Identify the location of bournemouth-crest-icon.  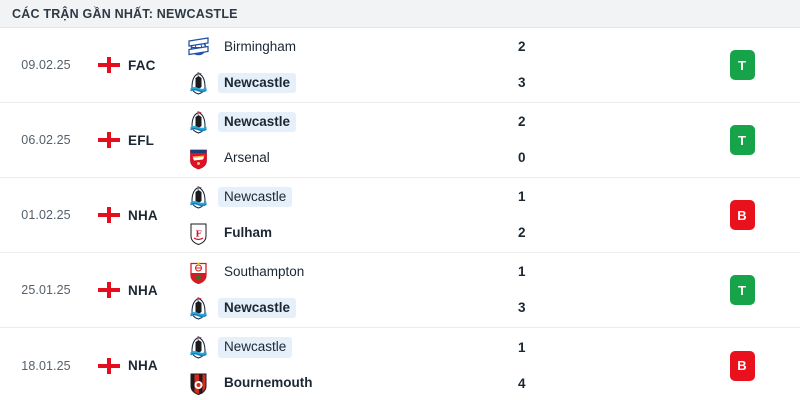
(198, 383).